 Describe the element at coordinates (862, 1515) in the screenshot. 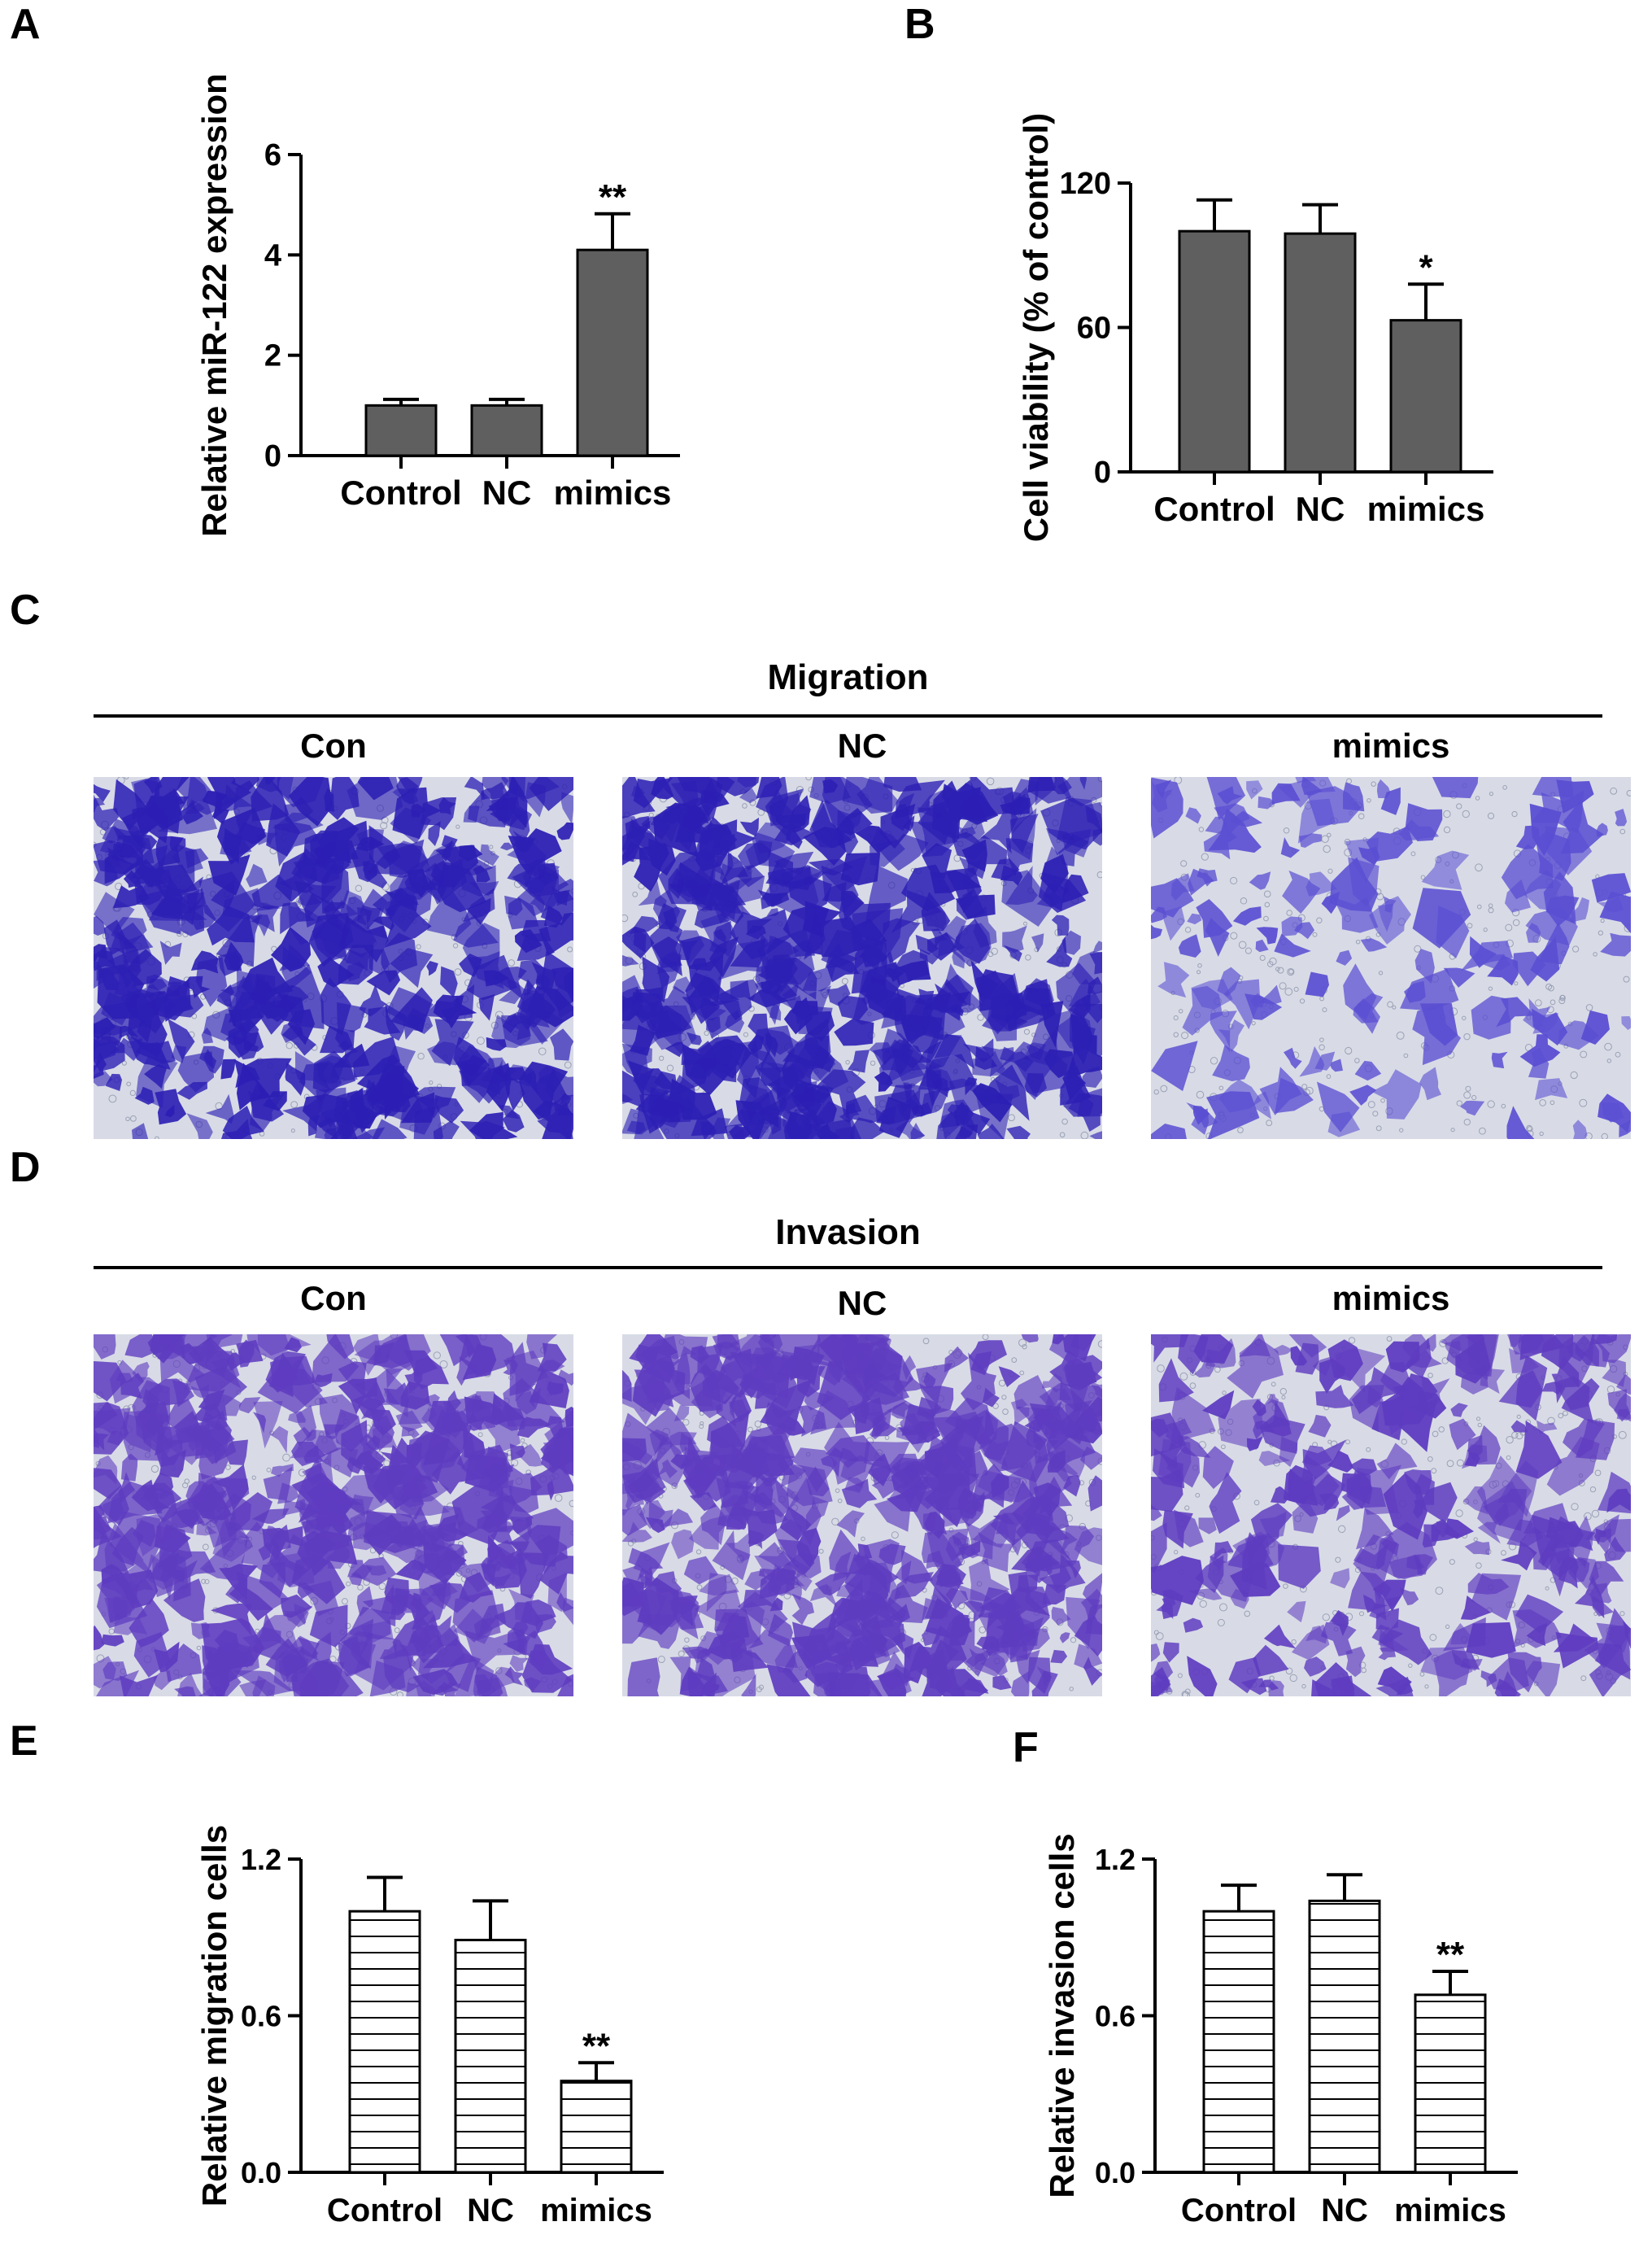

I see `invasion-micrograph-nc` at that location.